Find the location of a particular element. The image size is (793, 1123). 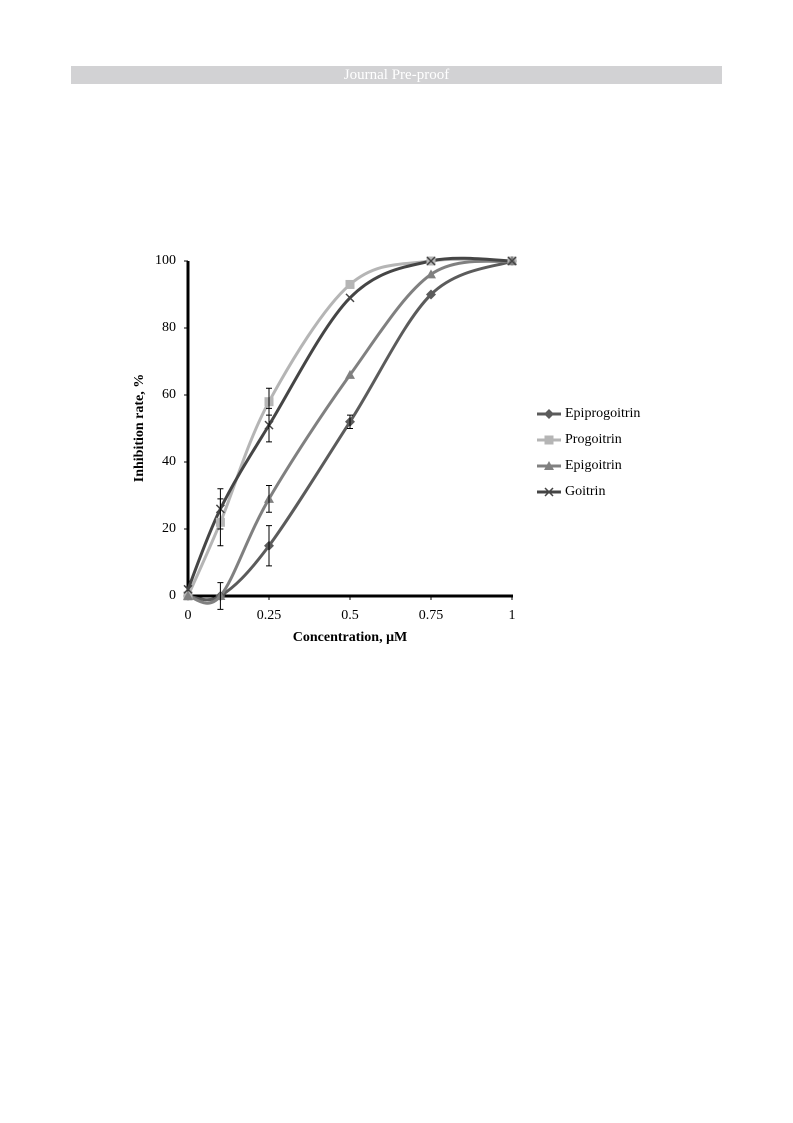

y-tick-label: 0 is located at coordinates (172, 595).